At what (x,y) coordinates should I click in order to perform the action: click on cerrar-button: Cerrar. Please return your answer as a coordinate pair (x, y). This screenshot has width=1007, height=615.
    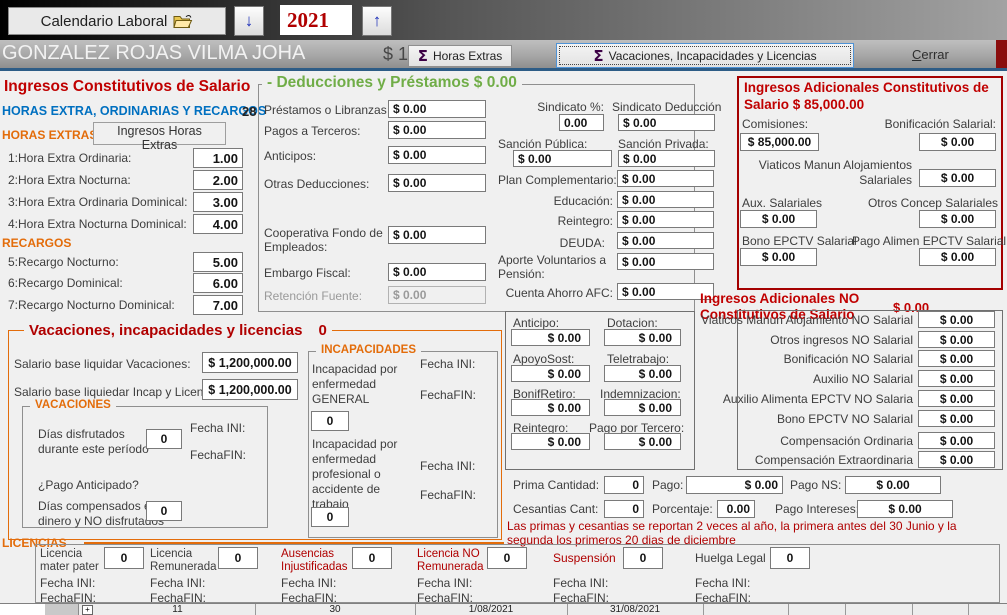
    Looking at the image, I should click on (930, 54).